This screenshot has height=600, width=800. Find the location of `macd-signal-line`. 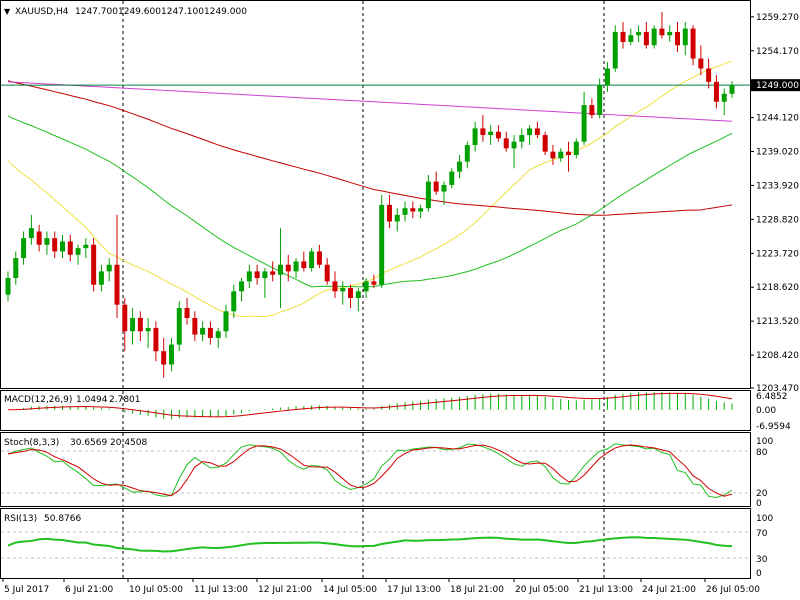

macd-signal-line is located at coordinates (370, 405).